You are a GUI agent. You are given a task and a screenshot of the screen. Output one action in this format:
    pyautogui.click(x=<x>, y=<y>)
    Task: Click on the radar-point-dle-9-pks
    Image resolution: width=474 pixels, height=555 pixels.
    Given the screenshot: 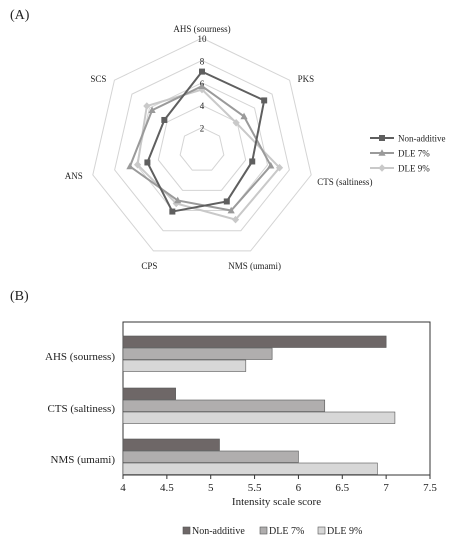 What is the action you would take?
    pyautogui.click(x=236, y=122)
    